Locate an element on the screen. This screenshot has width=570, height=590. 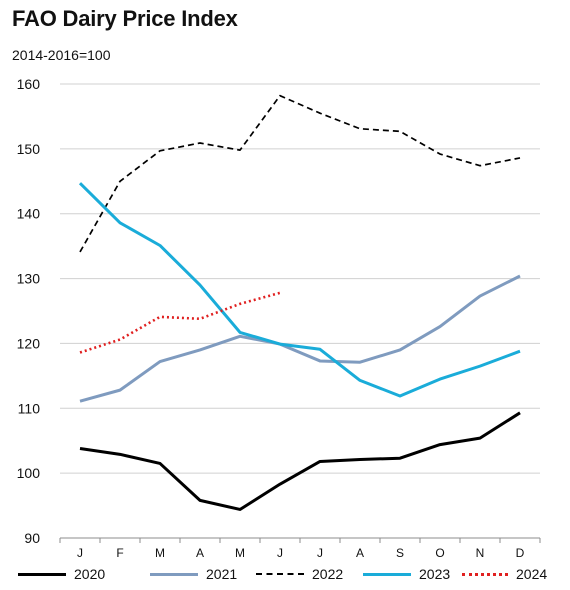
legend-label: 2020 is located at coordinates (90, 574).